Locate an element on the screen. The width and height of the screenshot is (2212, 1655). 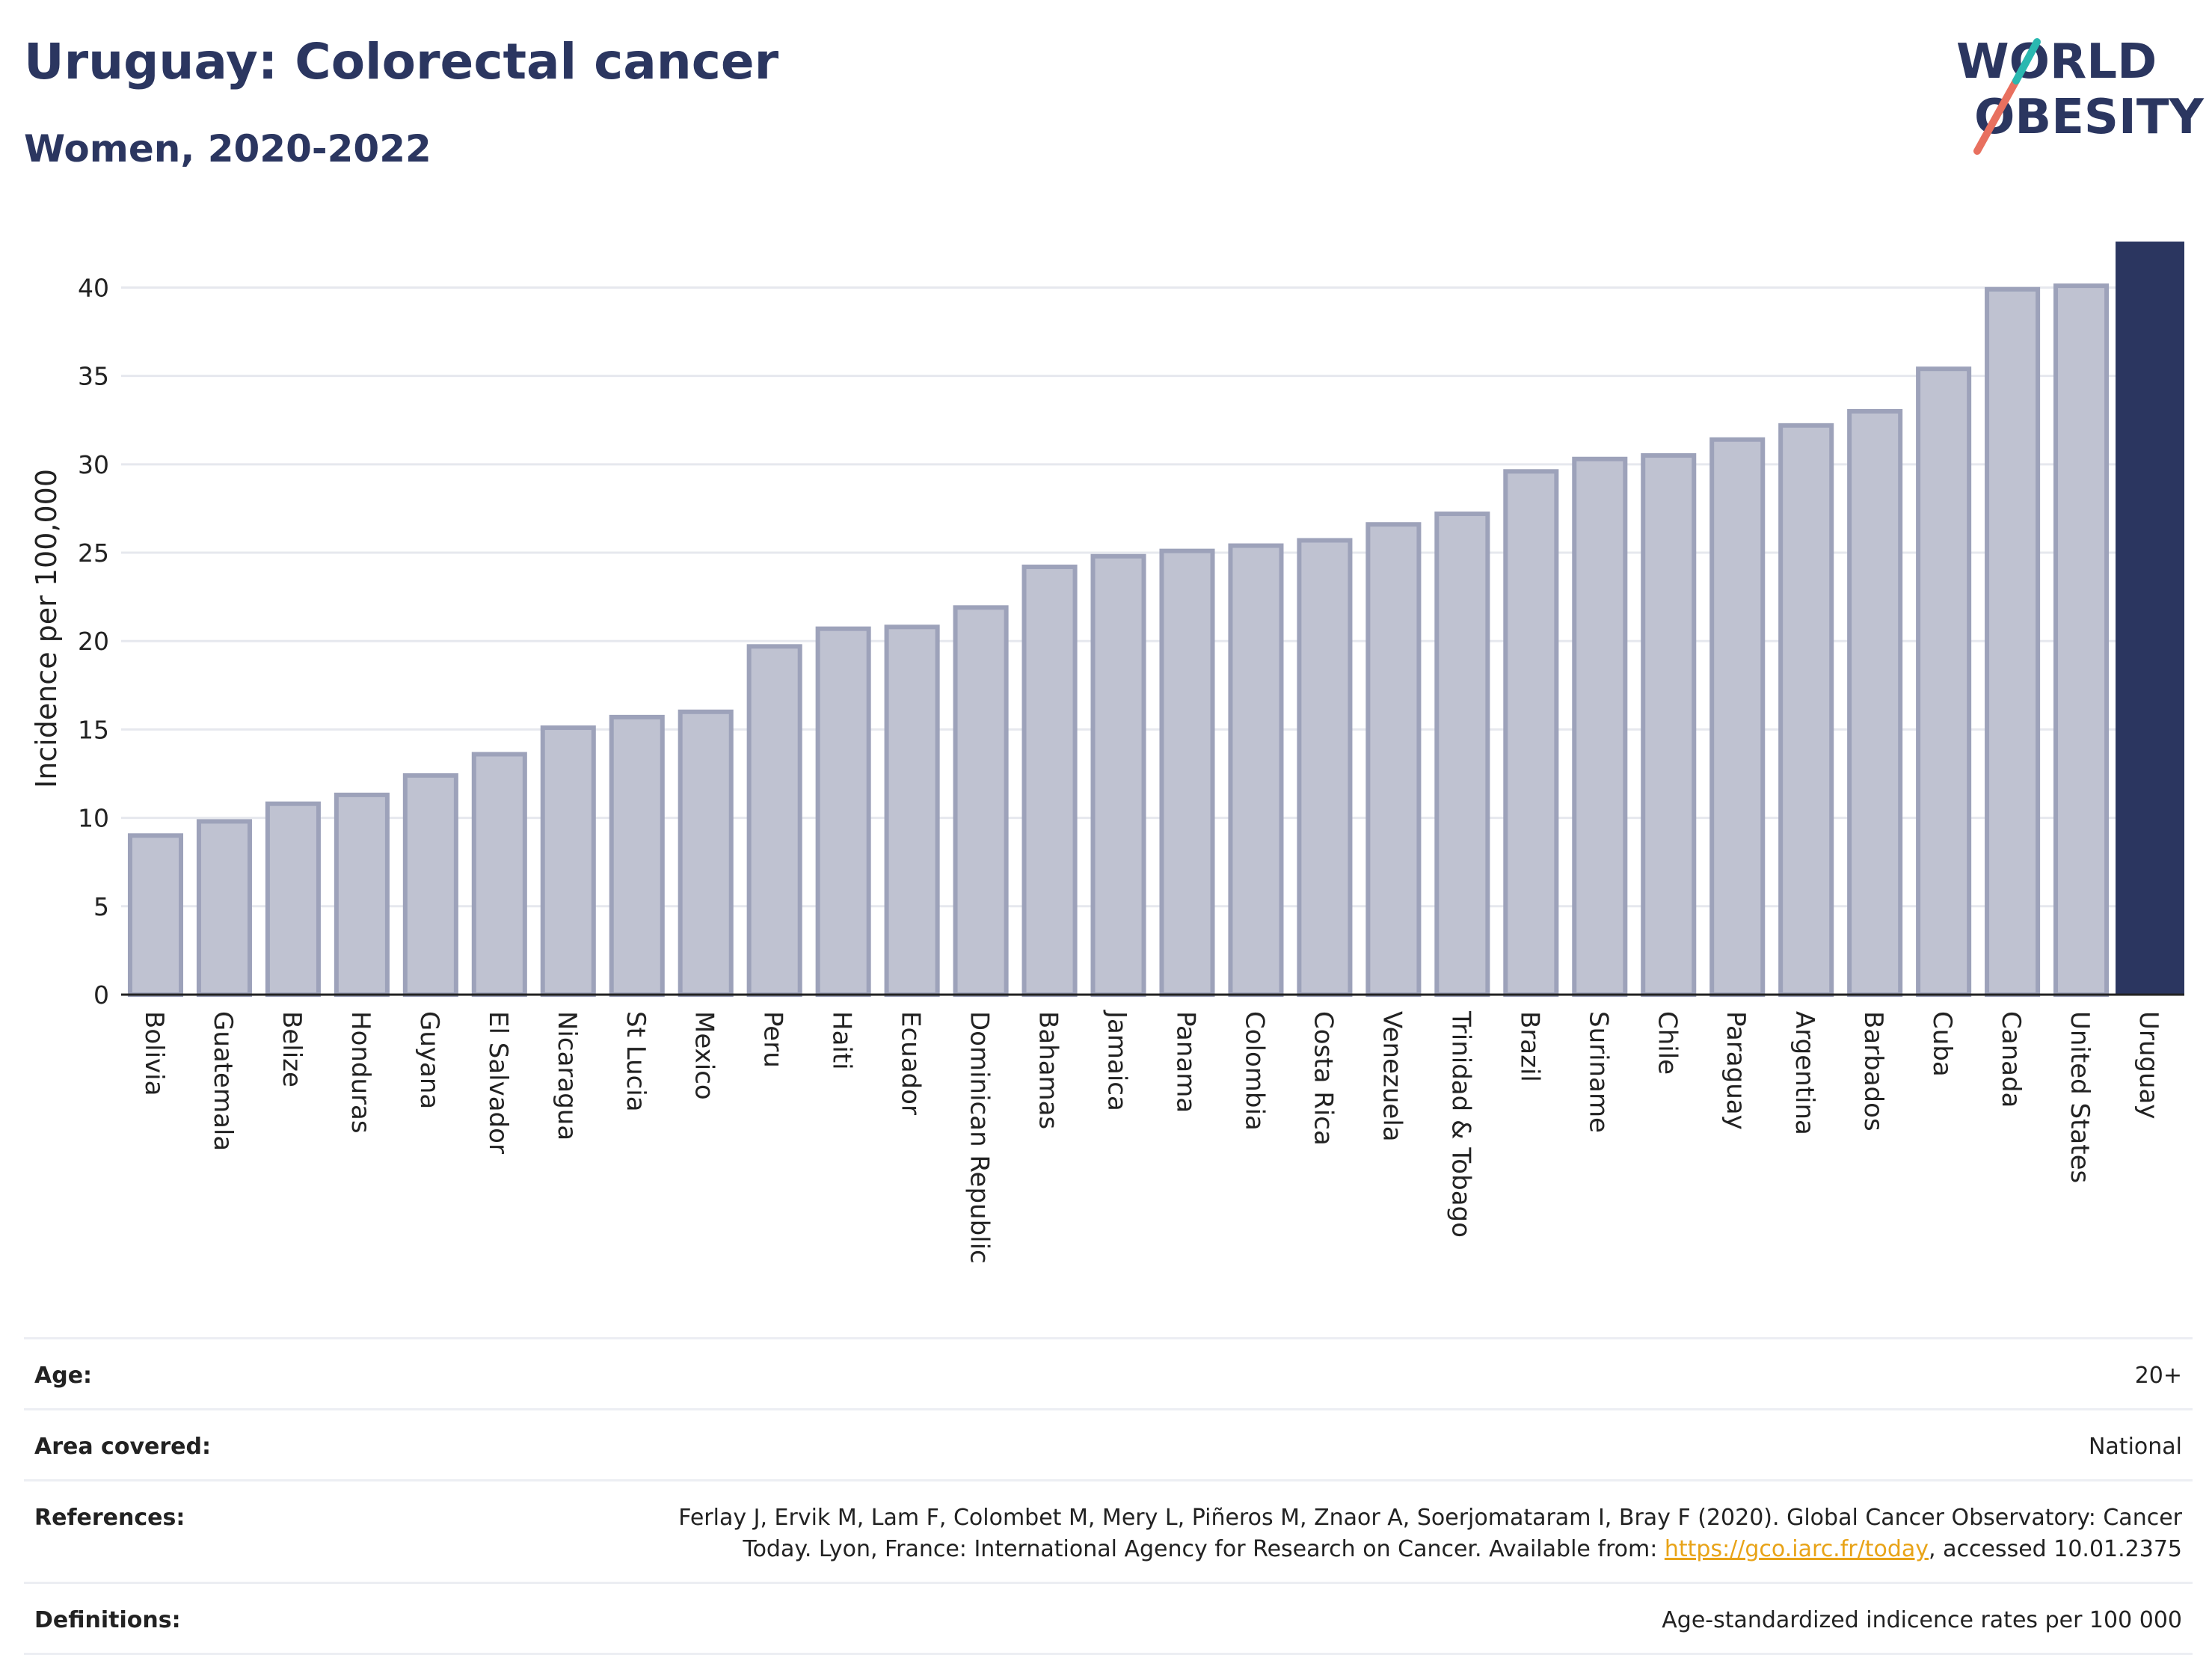
x-tick-label: Cuba is located at coordinates (1942, 1044).